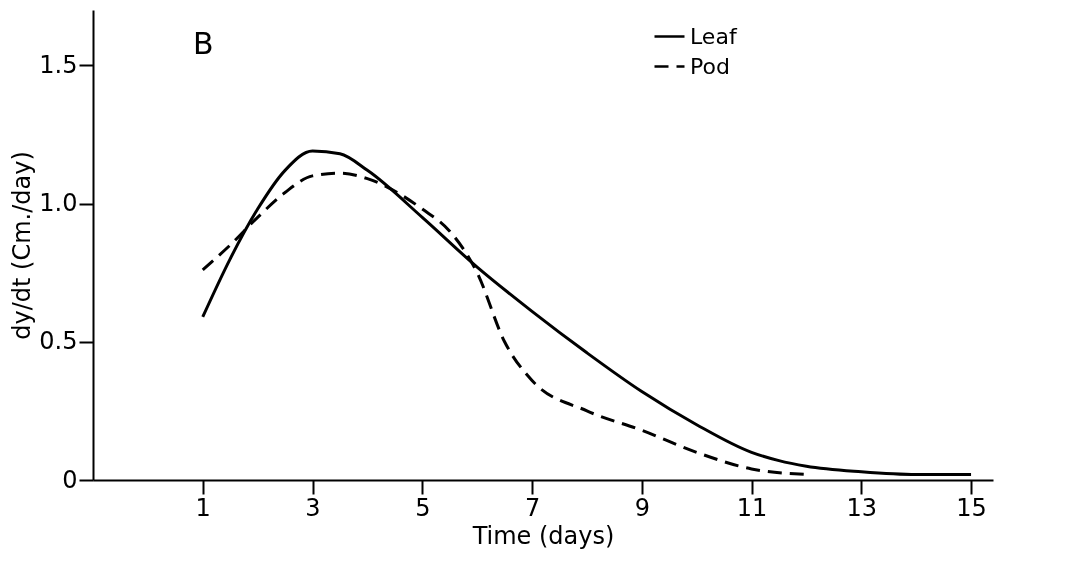 The width and height of the screenshot is (1068, 587). What do you see at coordinates (714, 36) in the screenshot?
I see `legend-label: Leaf` at bounding box center [714, 36].